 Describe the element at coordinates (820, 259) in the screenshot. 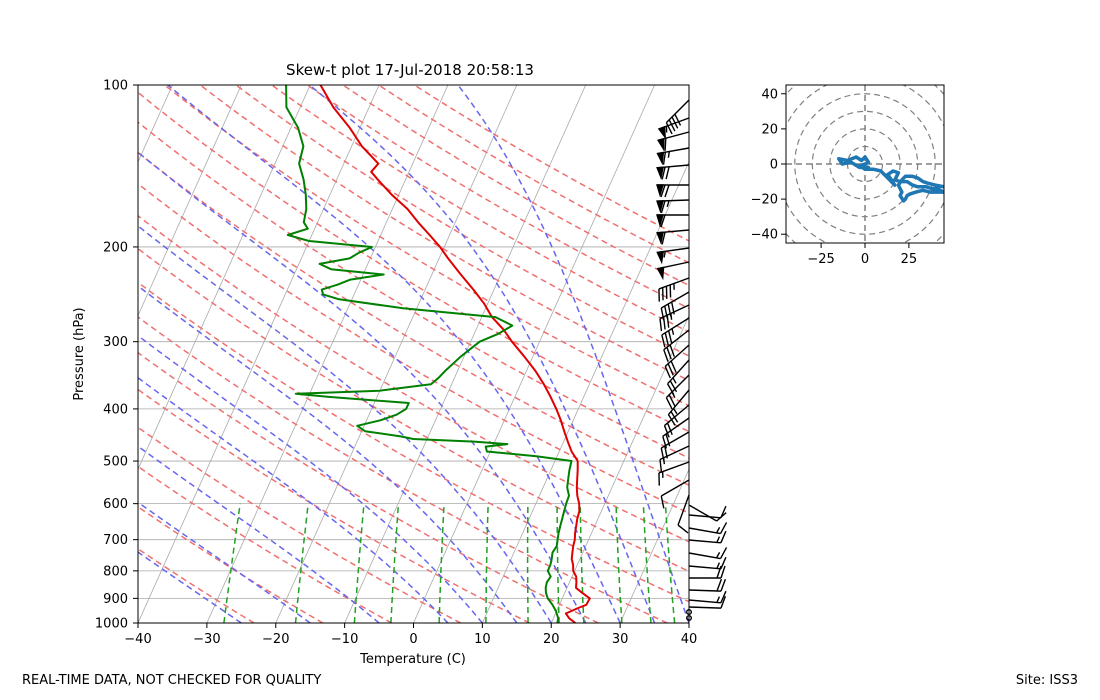

I see `hodograph-x-tick-label: −25` at that location.